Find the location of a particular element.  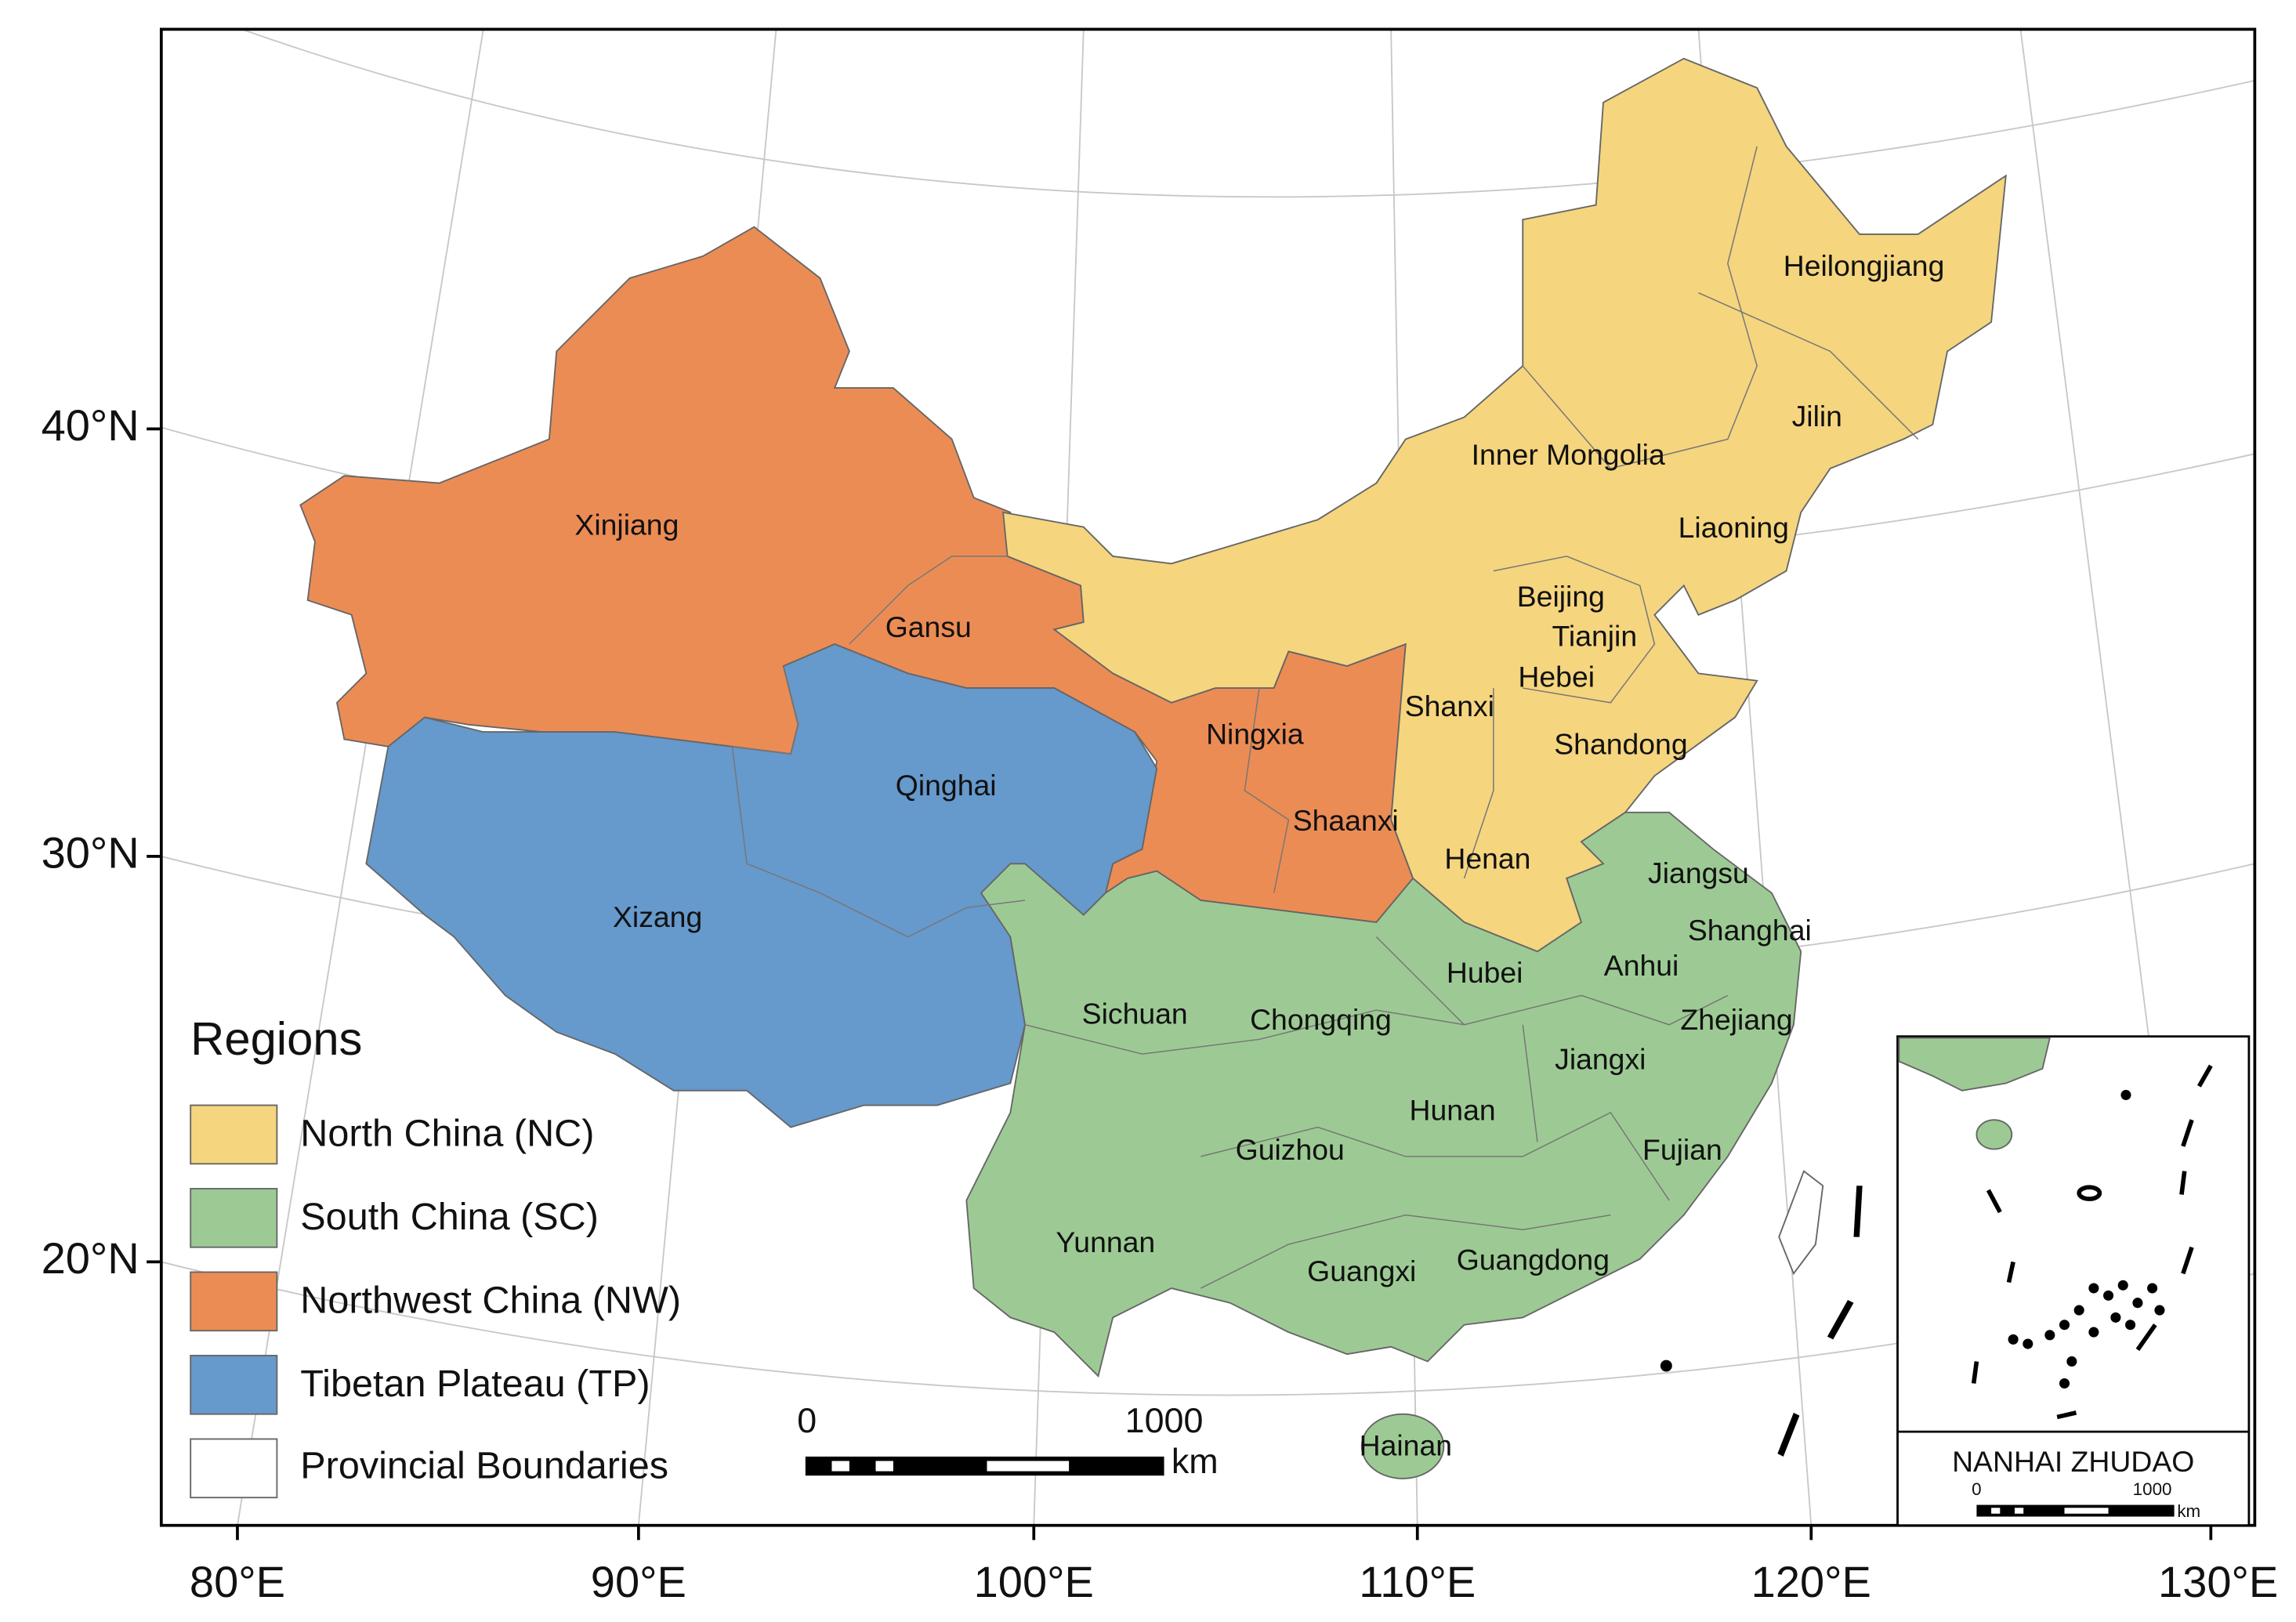

province-label: Heilongjiang is located at coordinates (1864, 265).